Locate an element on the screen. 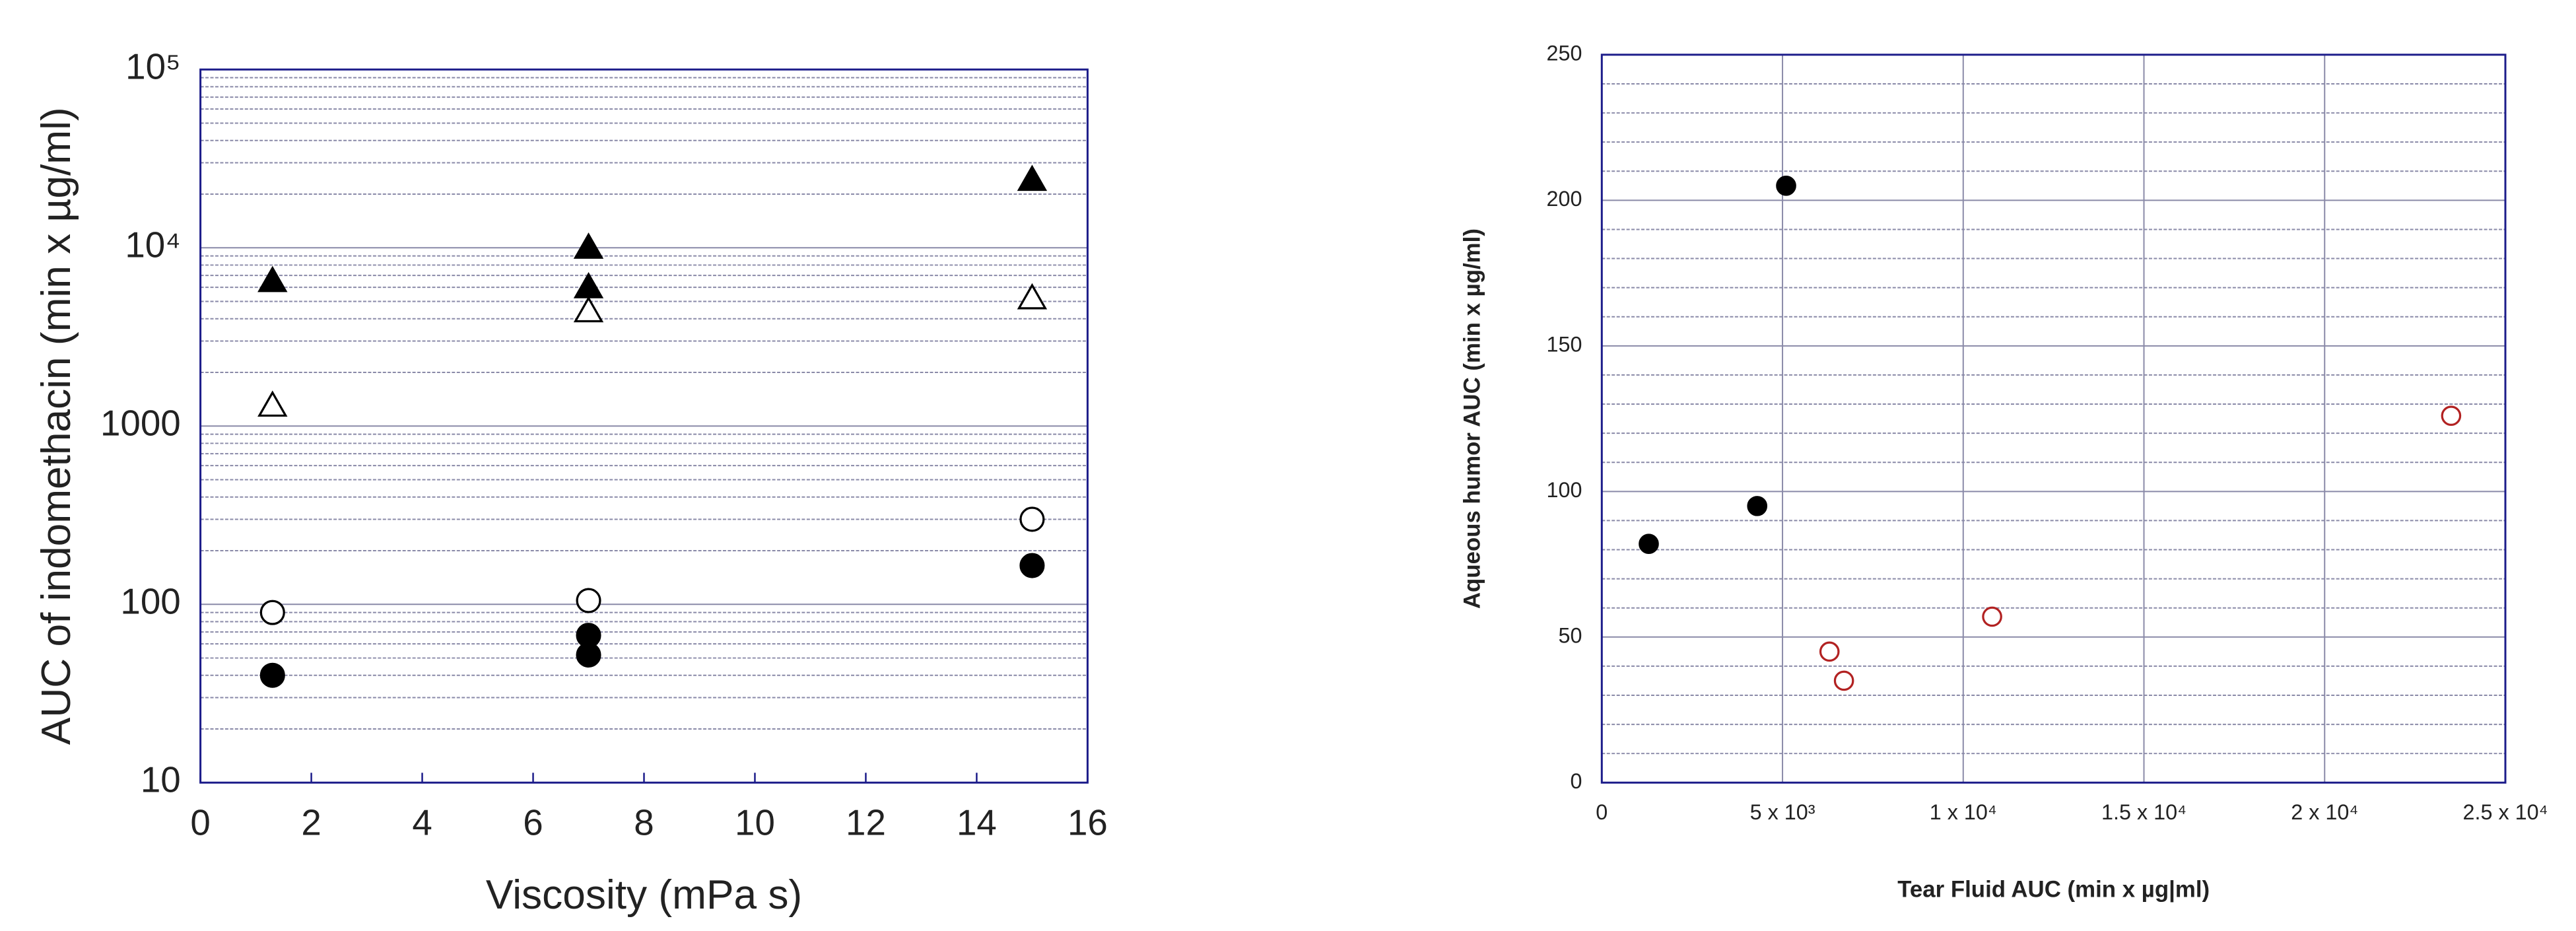  x-tick-label: 10 is located at coordinates (755, 822).